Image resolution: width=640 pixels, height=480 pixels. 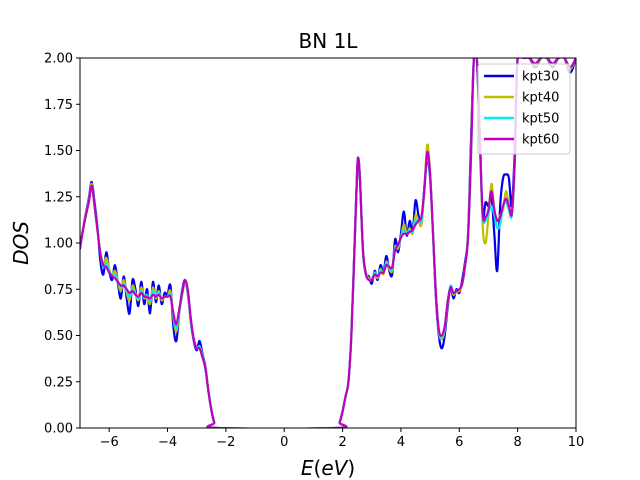 What do you see at coordinates (540, 119) in the screenshot?
I see `legend-label-kpt50: kpt50` at bounding box center [540, 119].